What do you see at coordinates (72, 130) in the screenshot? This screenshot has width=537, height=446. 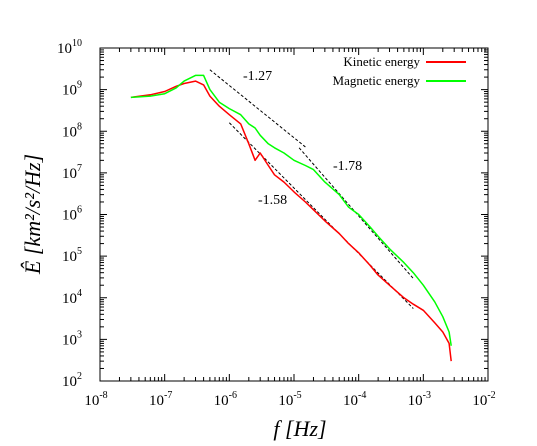 I see `y-tick-label: 10⁸` at bounding box center [72, 130].